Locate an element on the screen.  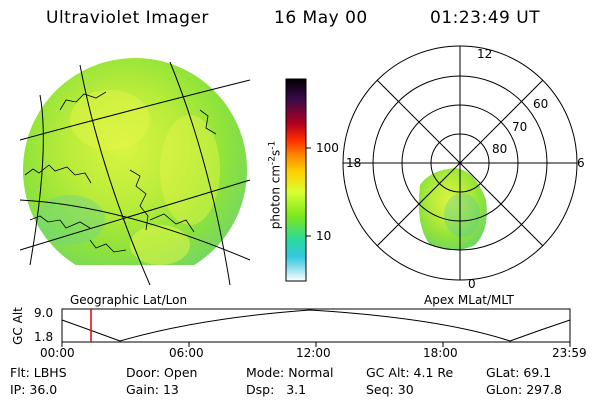
colorbar-tick-10: 10 is located at coordinates (324, 236).